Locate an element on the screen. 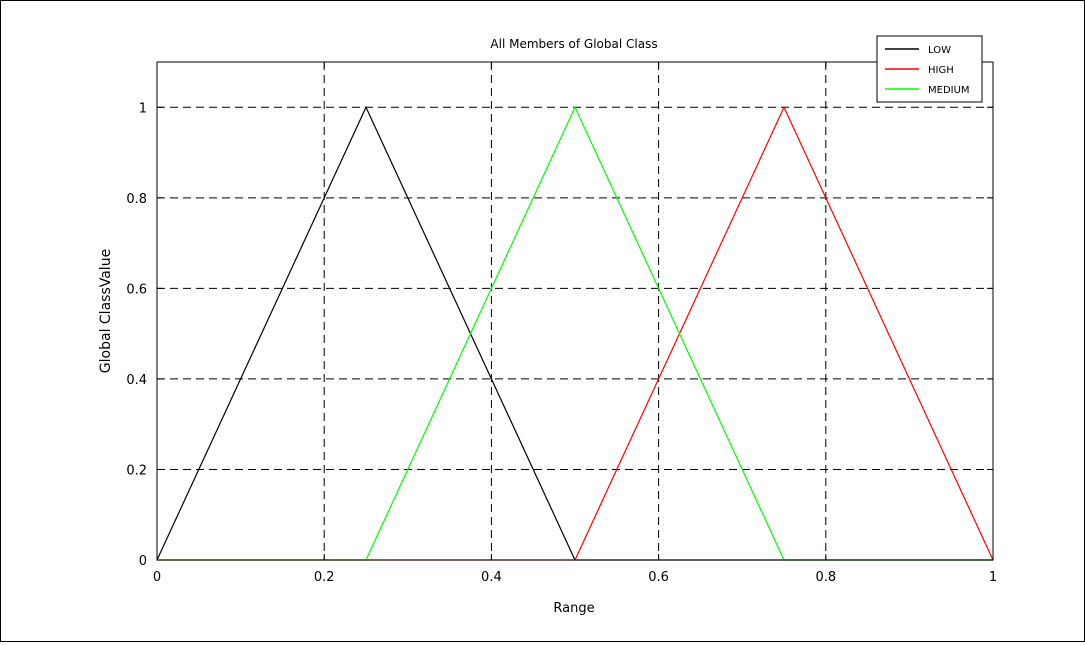 The width and height of the screenshot is (1085, 645). chart-title: All Members of Global Class is located at coordinates (573, 44).